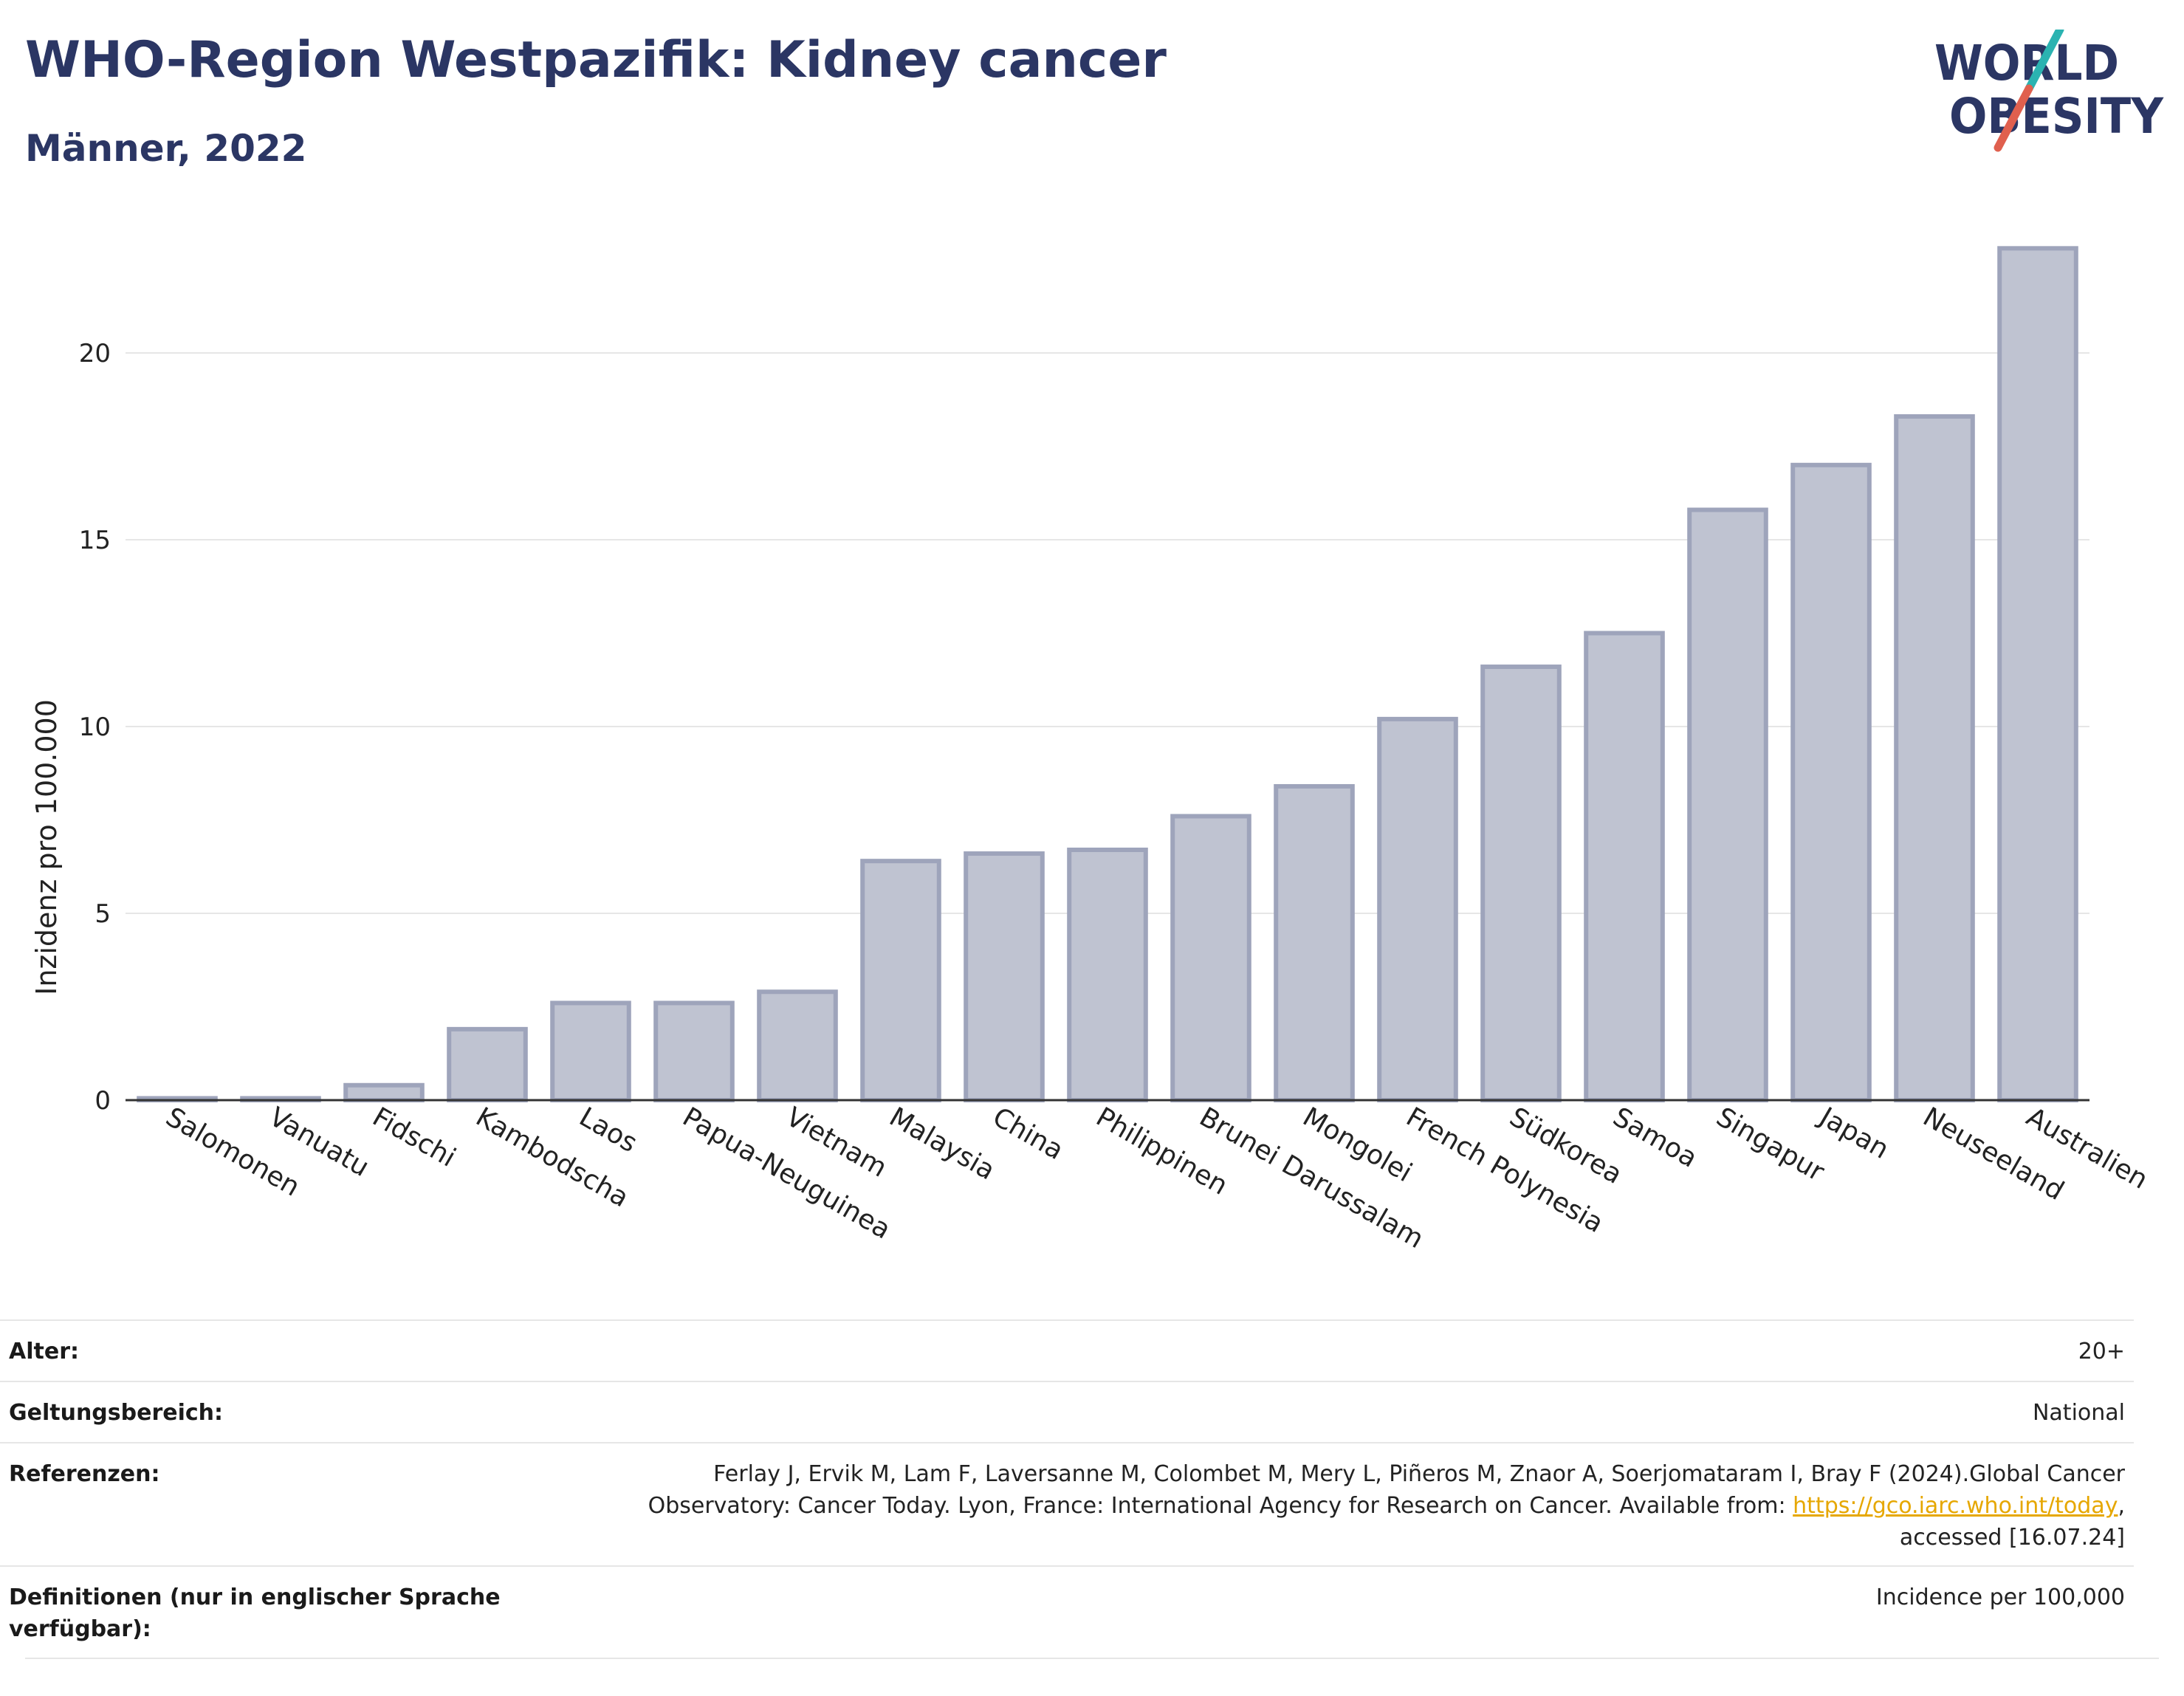 The height and width of the screenshot is (1696, 2184). I want to click on meta-row-scope: Geltungsbereich: National, so click(1067, 1412).